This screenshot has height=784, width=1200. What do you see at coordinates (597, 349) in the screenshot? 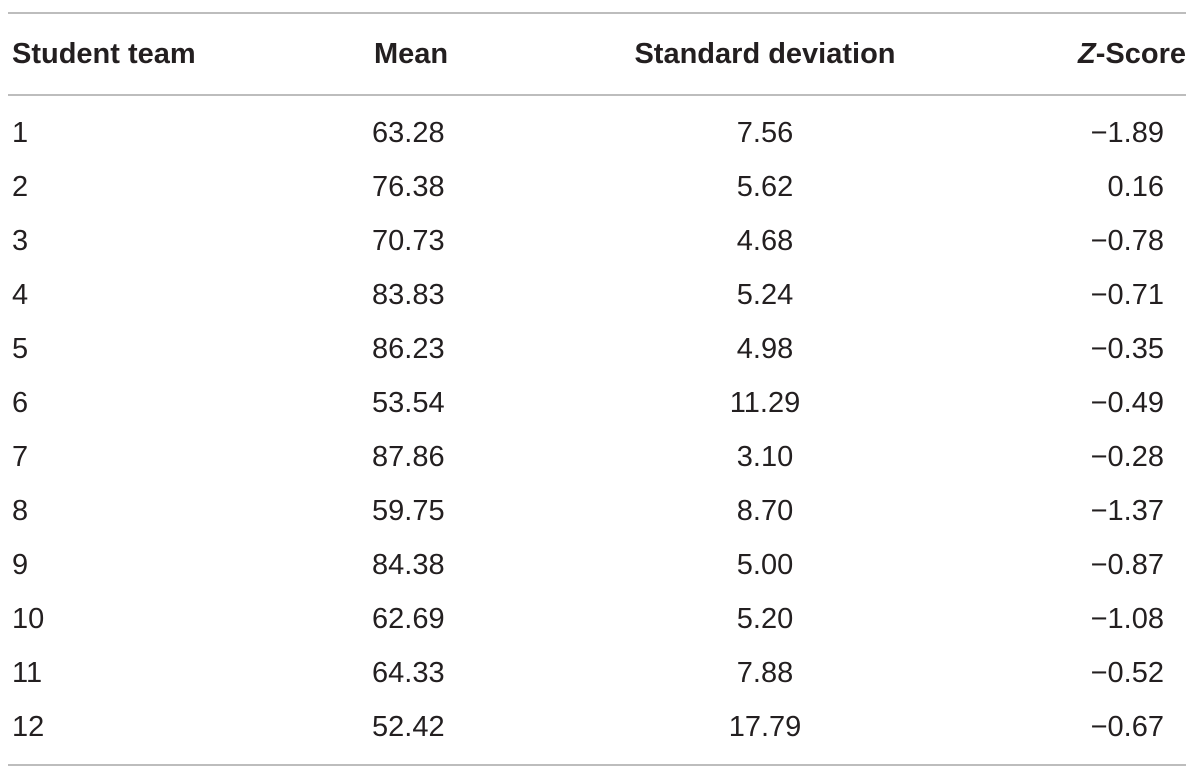
I see `table-row: 5 86.23 4.98 −0.35` at bounding box center [597, 349].